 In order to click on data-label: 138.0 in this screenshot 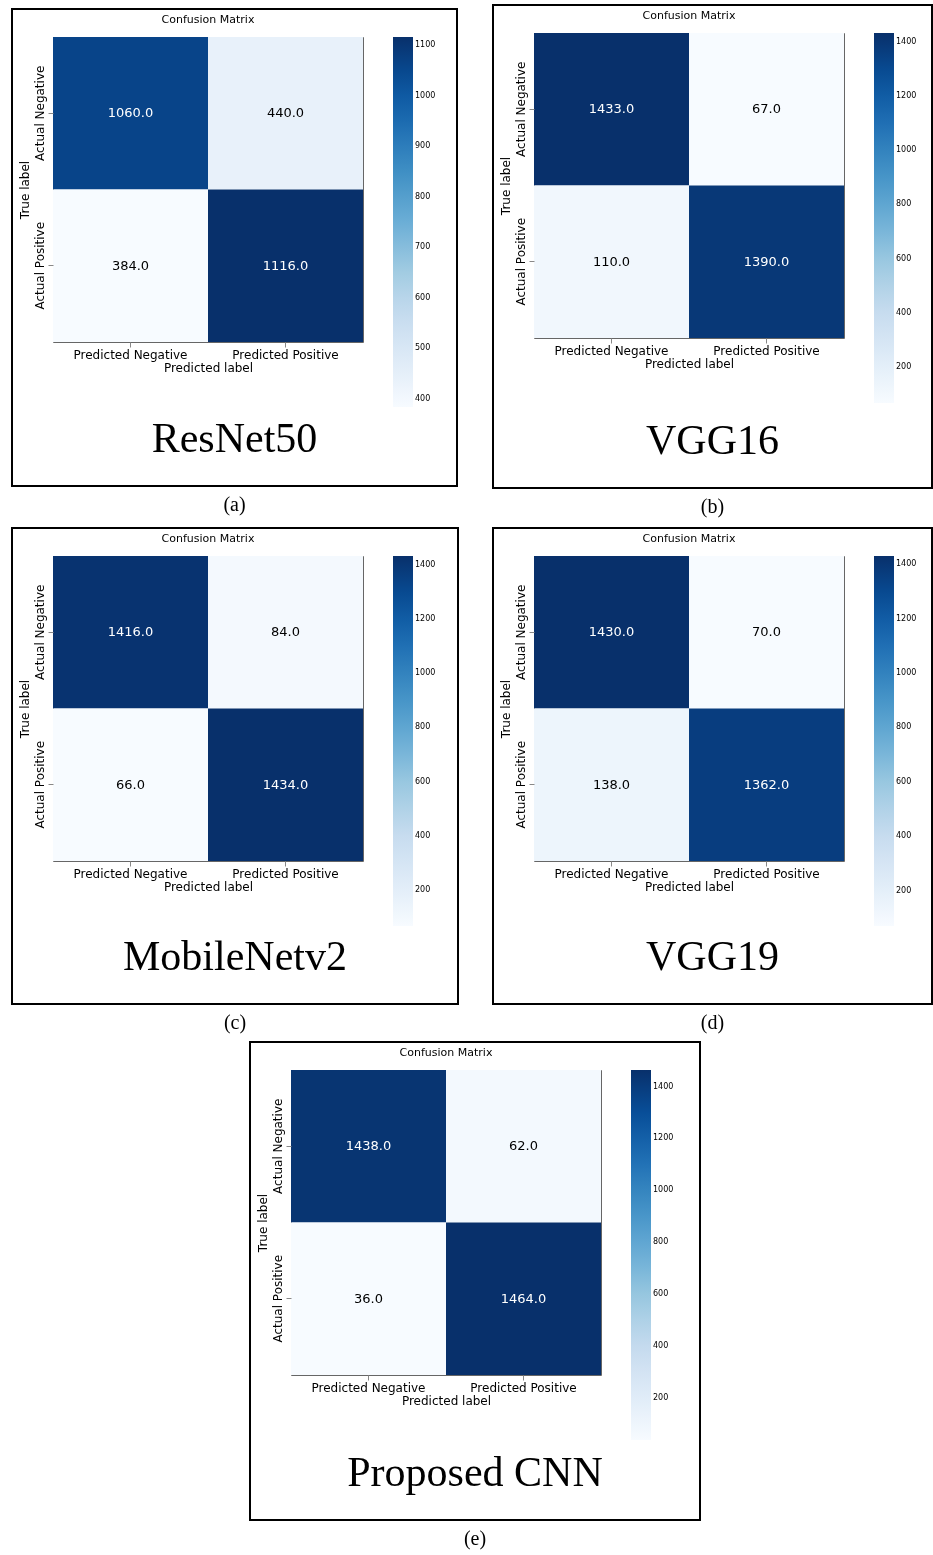, I will do `click(611, 784)`.